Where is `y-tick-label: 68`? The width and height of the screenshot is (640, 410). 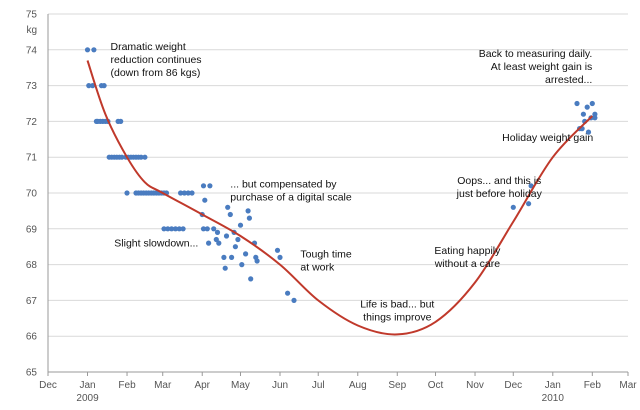
y-tick-label: 68 is located at coordinates (32, 265).